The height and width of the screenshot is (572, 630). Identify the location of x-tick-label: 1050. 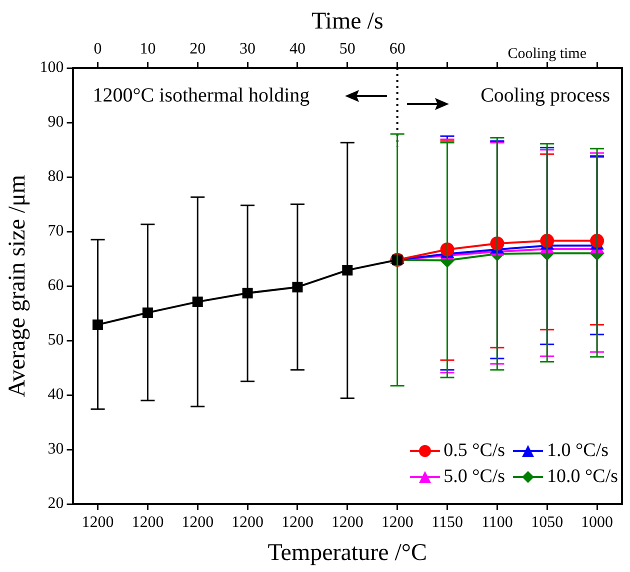
(547, 522).